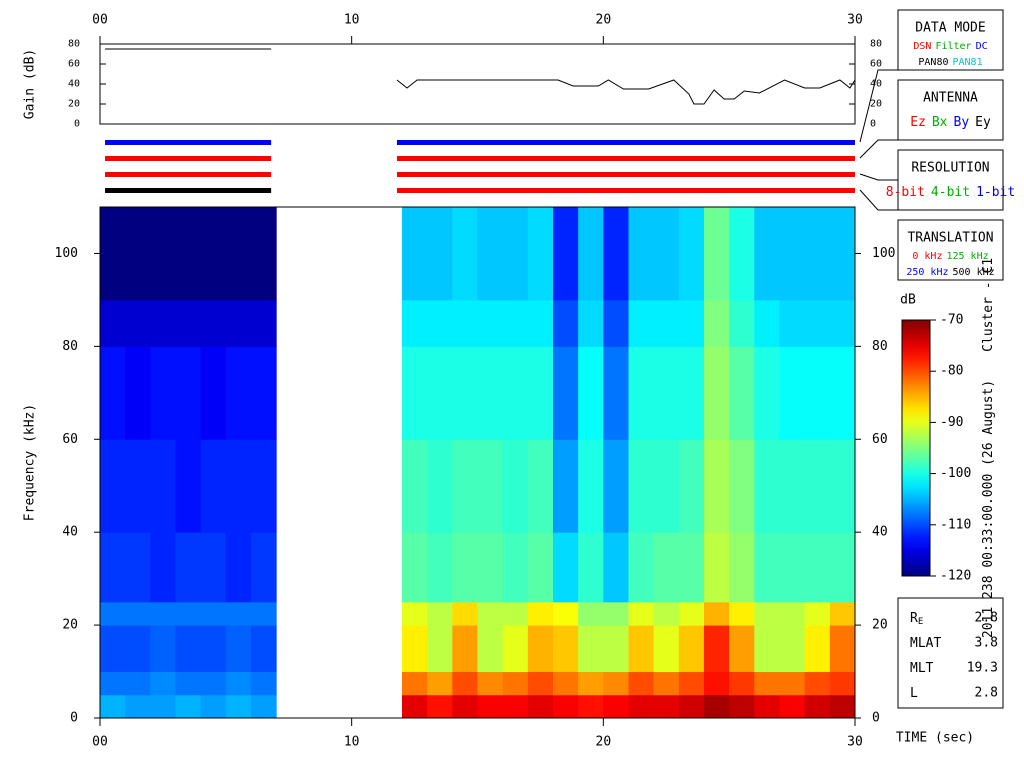 This screenshot has width=1024, height=768. What do you see at coordinates (477, 84) in the screenshot?
I see `panel-frame` at bounding box center [477, 84].